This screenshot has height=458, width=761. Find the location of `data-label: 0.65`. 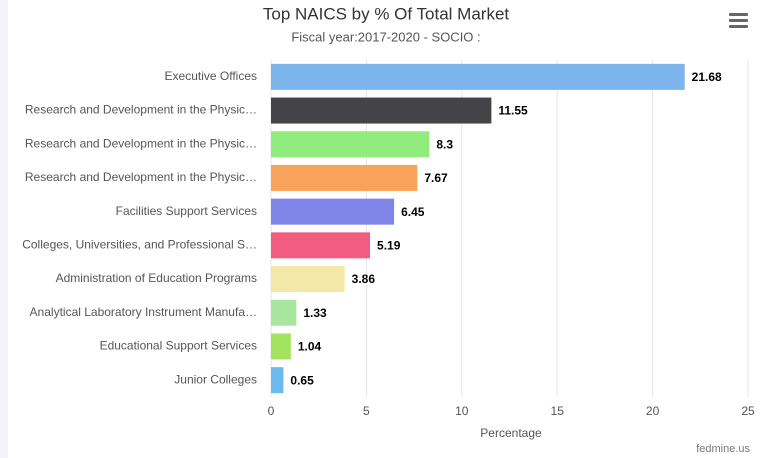

data-label: 0.65 is located at coordinates (302, 380).